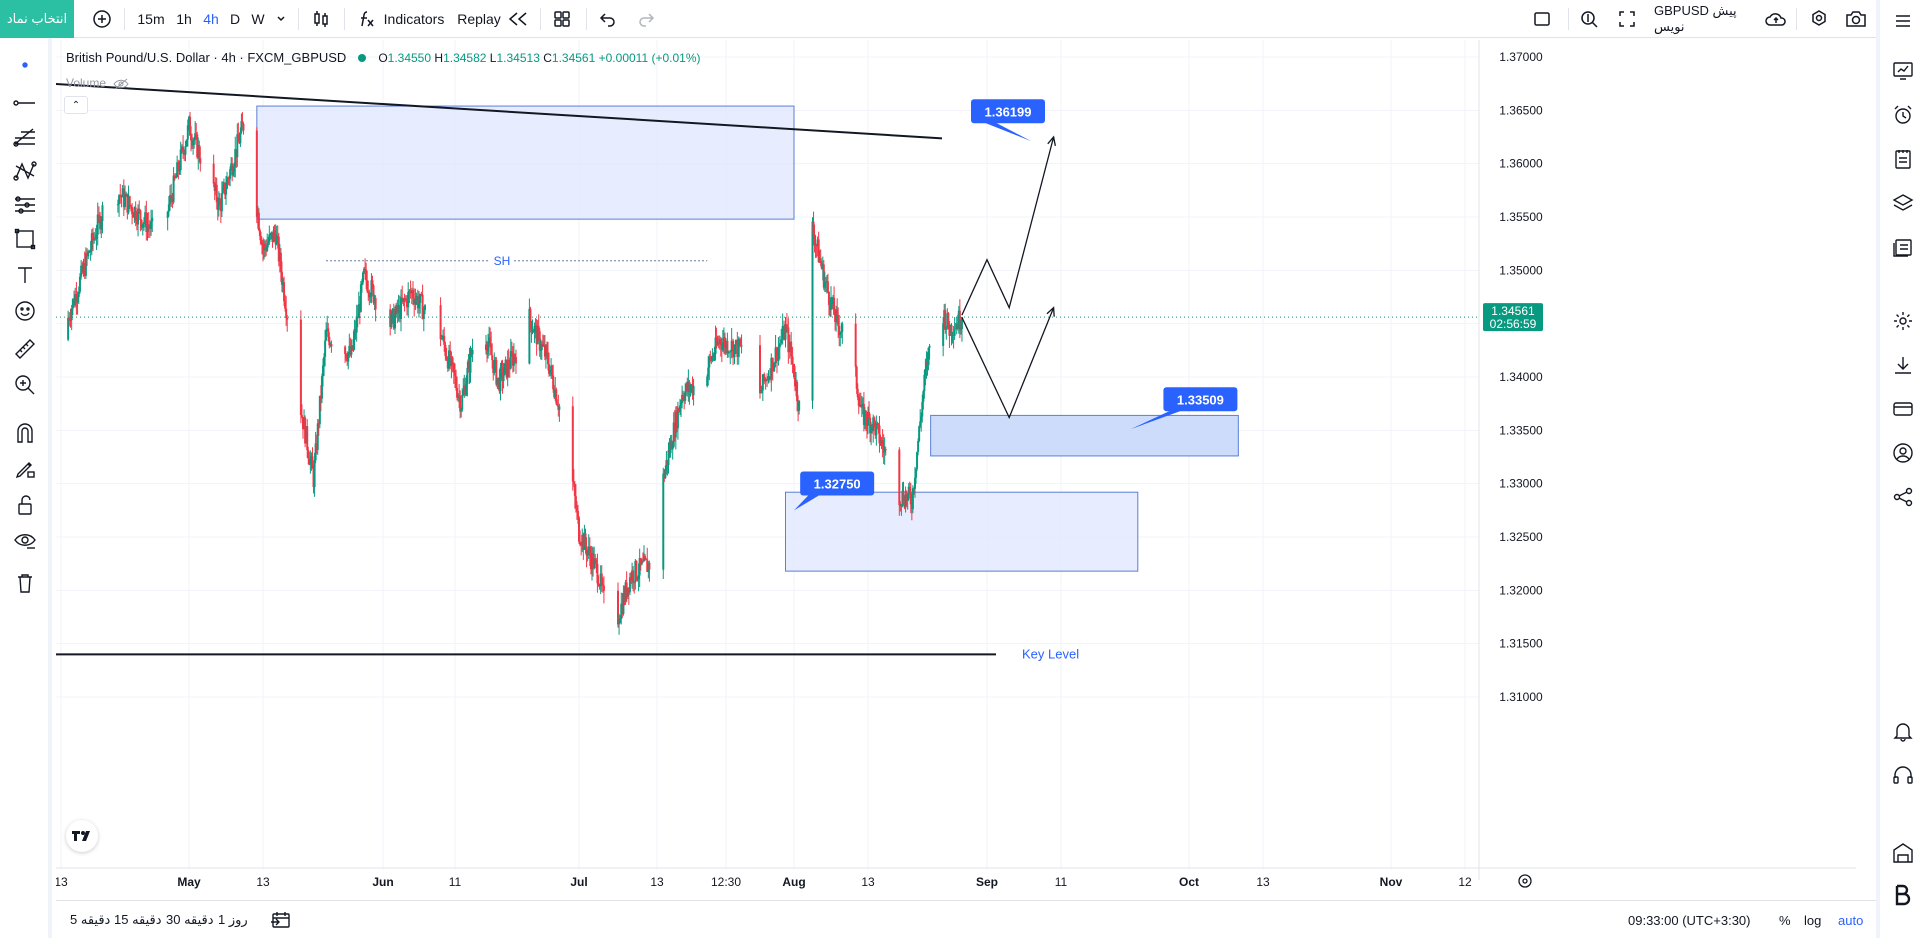  What do you see at coordinates (1903, 21) in the screenshot?
I see `hamburger-icon` at bounding box center [1903, 21].